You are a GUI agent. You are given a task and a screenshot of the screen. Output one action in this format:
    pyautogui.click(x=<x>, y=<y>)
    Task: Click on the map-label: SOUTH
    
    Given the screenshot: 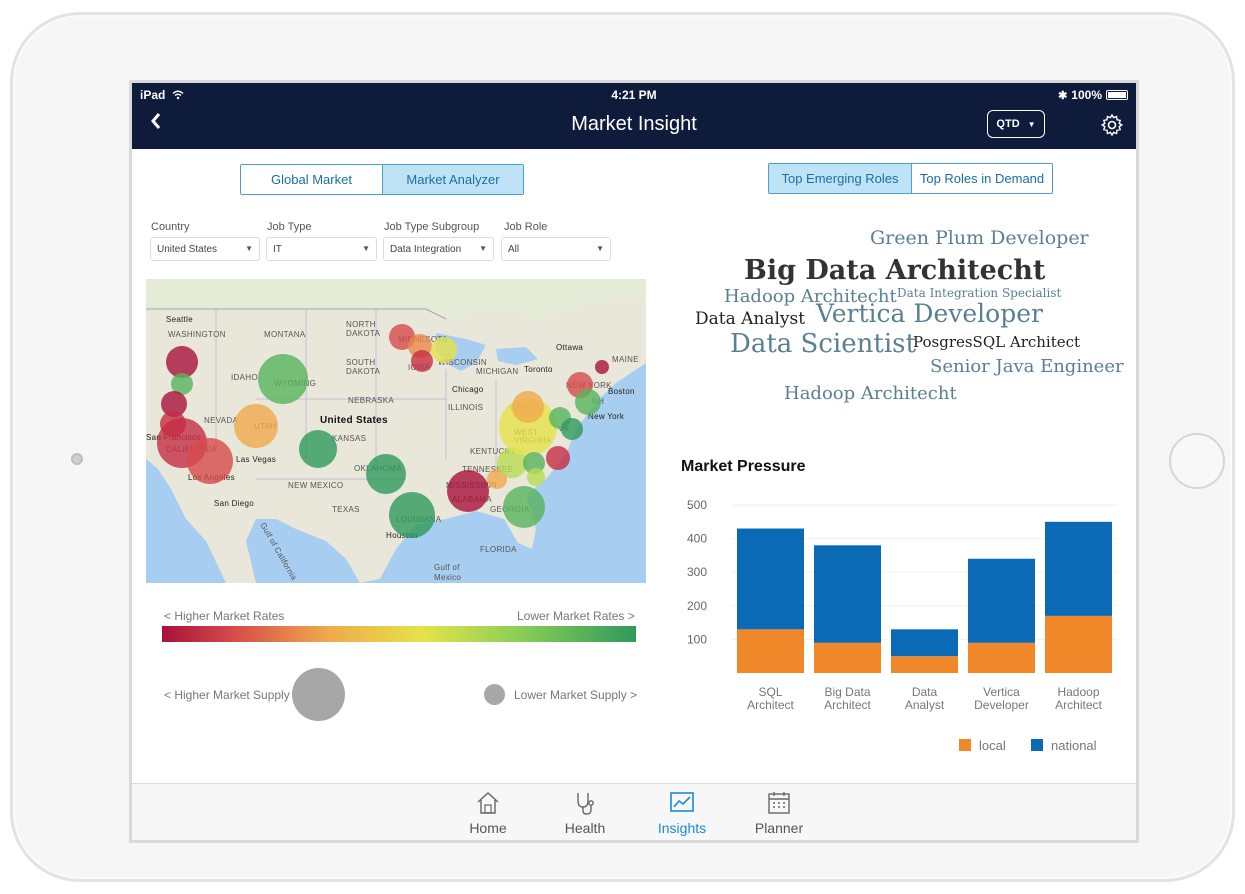 What is the action you would take?
    pyautogui.click(x=361, y=362)
    